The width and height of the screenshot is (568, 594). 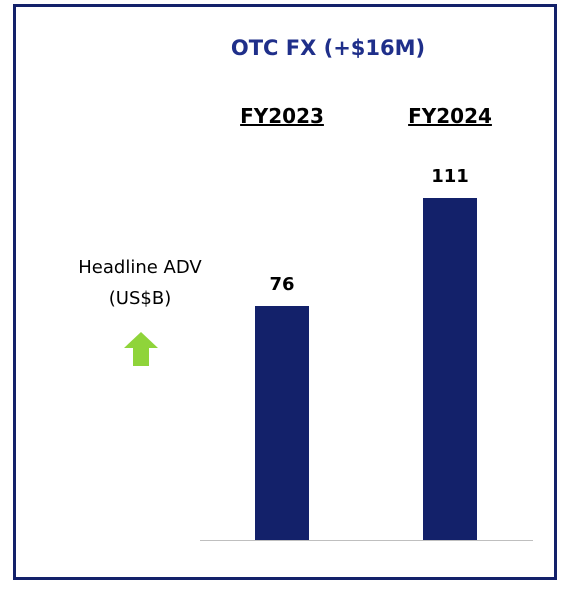 I want to click on y-axis-label: Headline ADV (US$B), so click(x=140, y=283).